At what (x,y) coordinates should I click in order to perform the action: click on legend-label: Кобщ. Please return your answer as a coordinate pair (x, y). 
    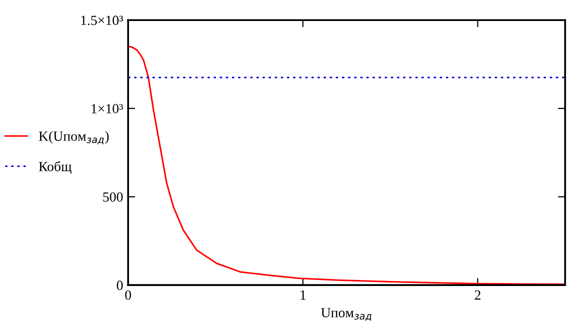
    Looking at the image, I should click on (55, 167).